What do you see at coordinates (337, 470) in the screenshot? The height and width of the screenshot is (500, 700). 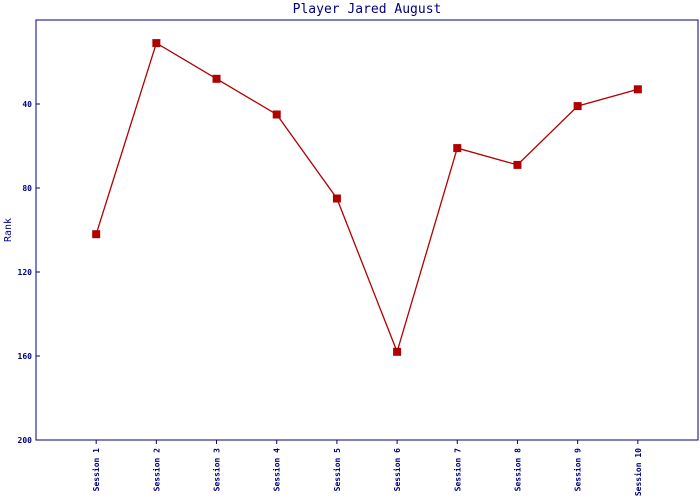 I see `x-tick-label: Session 5` at bounding box center [337, 470].